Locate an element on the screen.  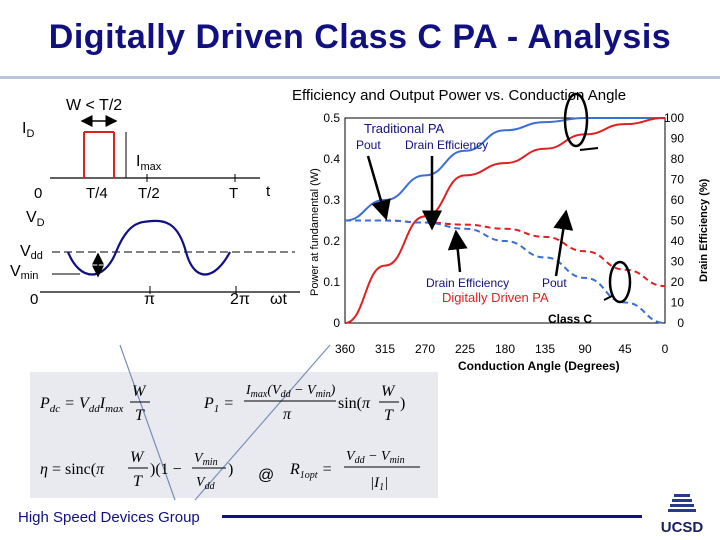
vdd-label: Vdd is located at coordinates (31, 252).